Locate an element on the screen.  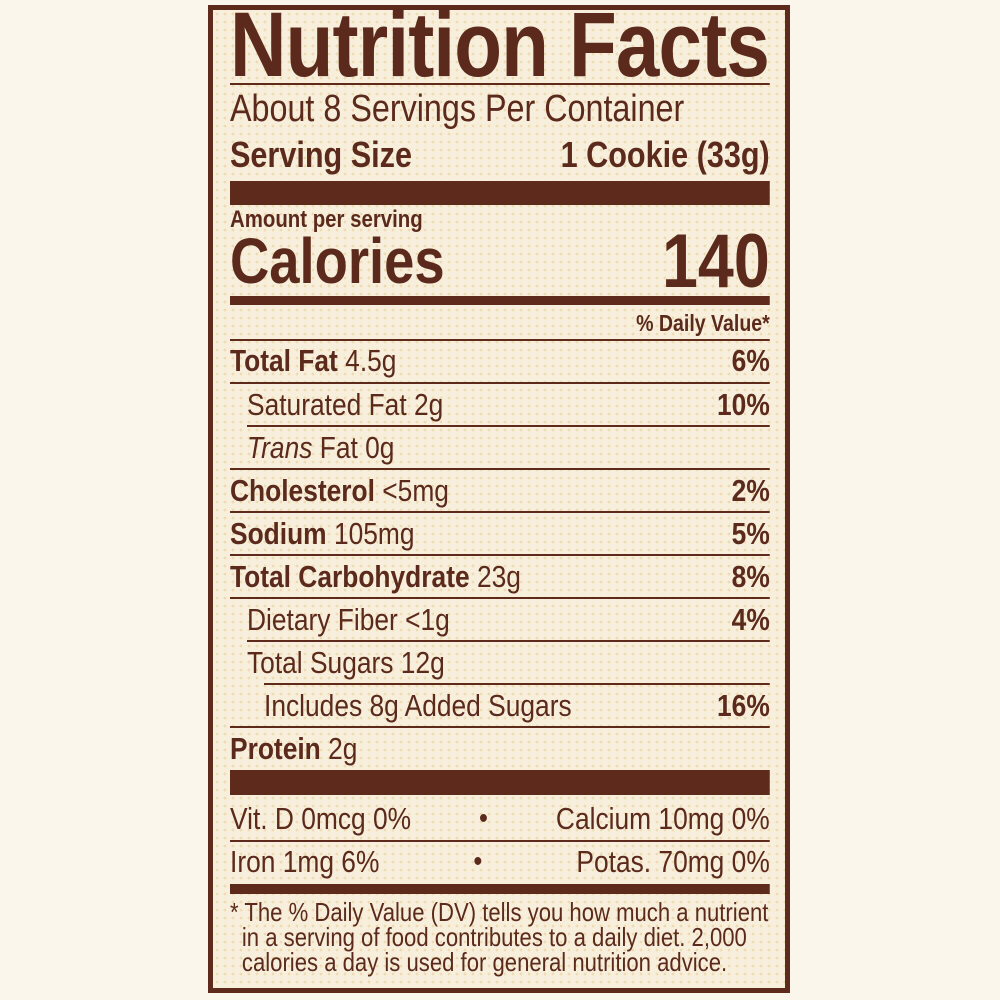
servings-per-container: About 8 Servings Per Container is located at coordinates (500, 109).